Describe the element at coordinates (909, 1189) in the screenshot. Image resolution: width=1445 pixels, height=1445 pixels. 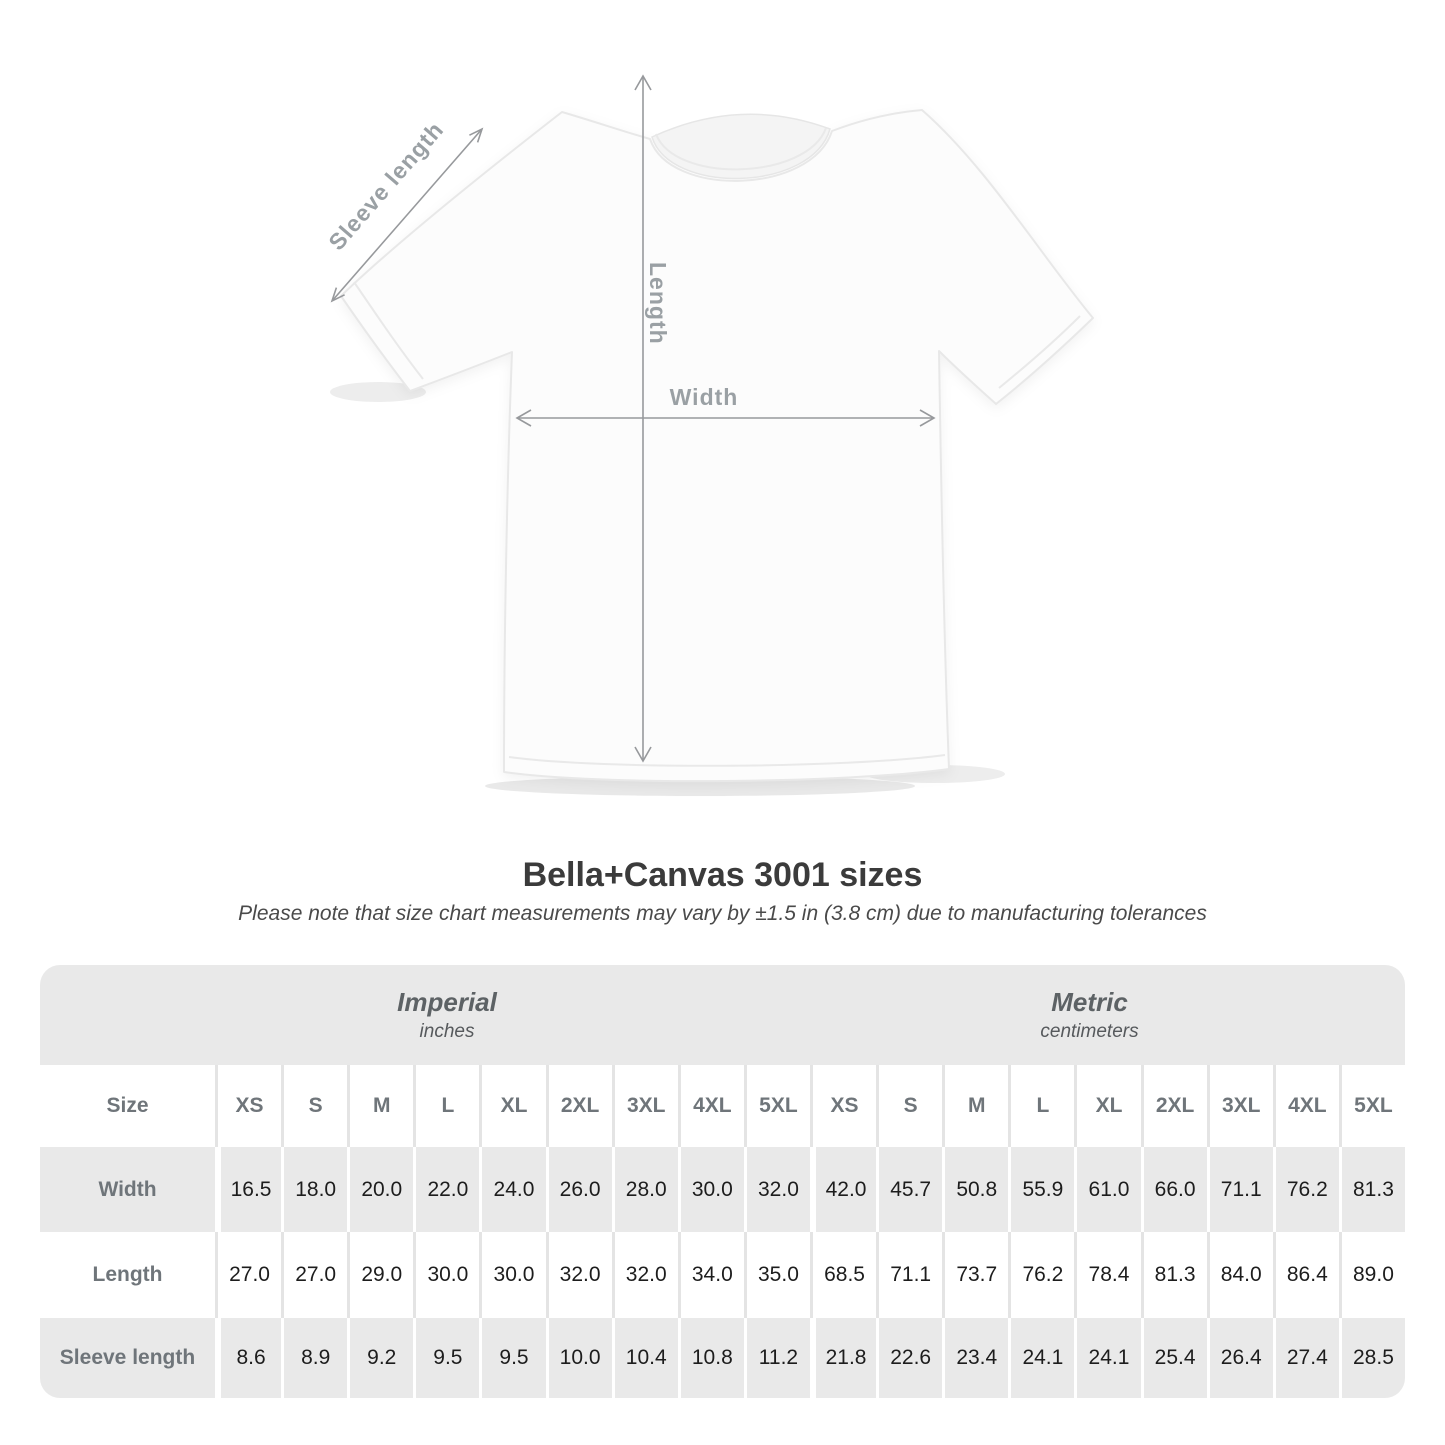
I see `measurement-cell: 45.7` at that location.